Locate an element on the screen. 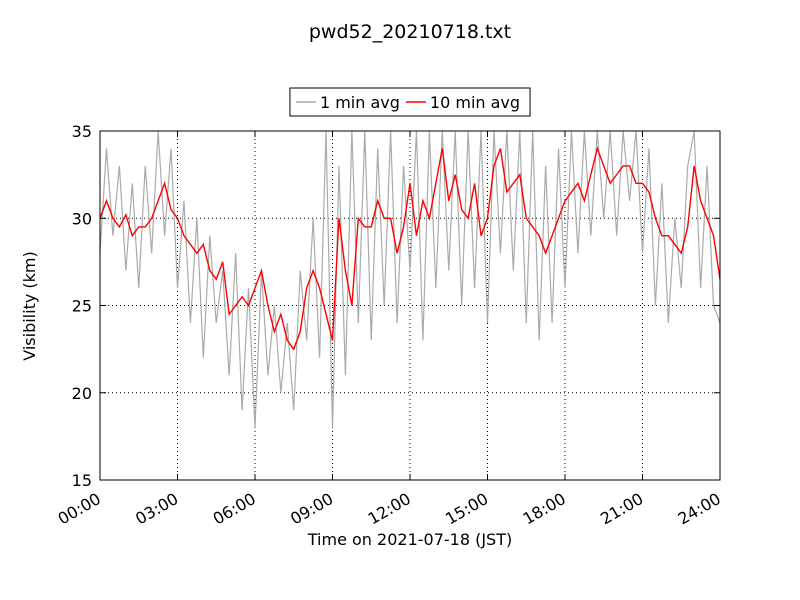  chart-title: pwd52_20210718.txt is located at coordinates (410, 32).